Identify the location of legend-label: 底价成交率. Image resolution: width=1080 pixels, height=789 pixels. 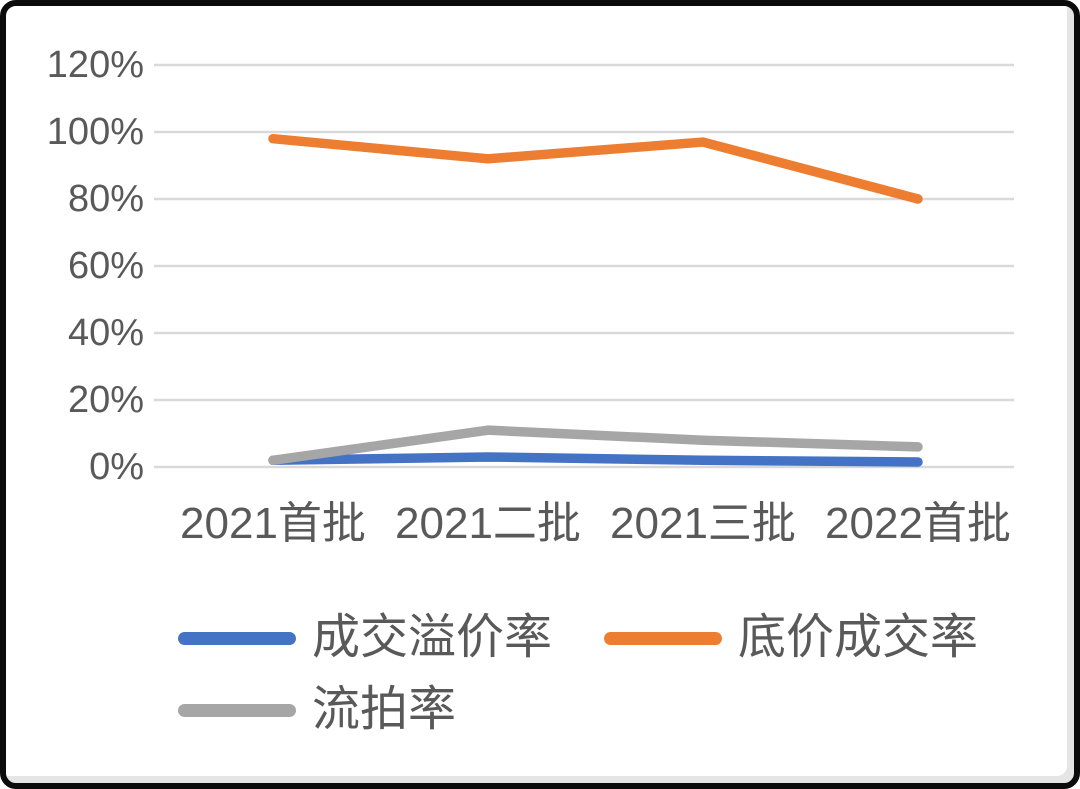
(858, 637).